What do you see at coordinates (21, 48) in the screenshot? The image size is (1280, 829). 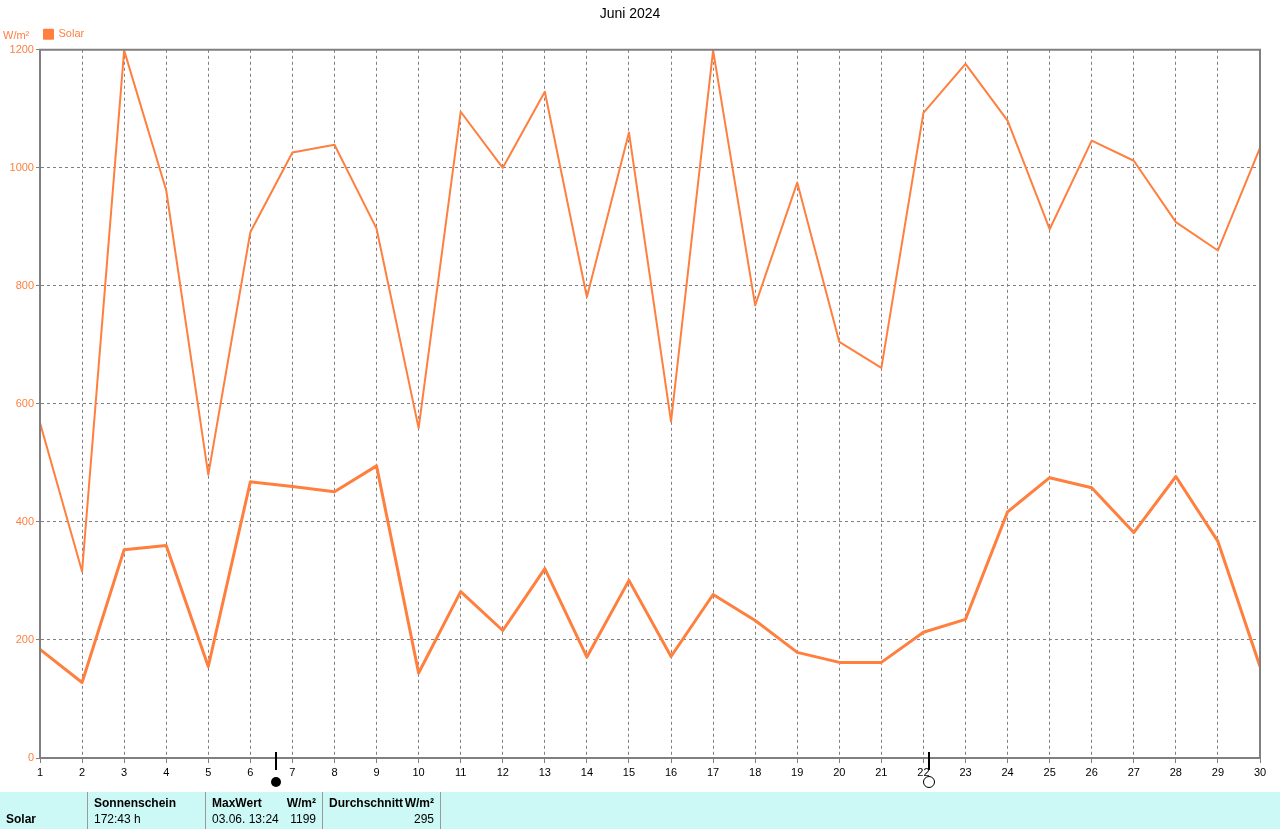 I see `y-tick-label: 1200` at bounding box center [21, 48].